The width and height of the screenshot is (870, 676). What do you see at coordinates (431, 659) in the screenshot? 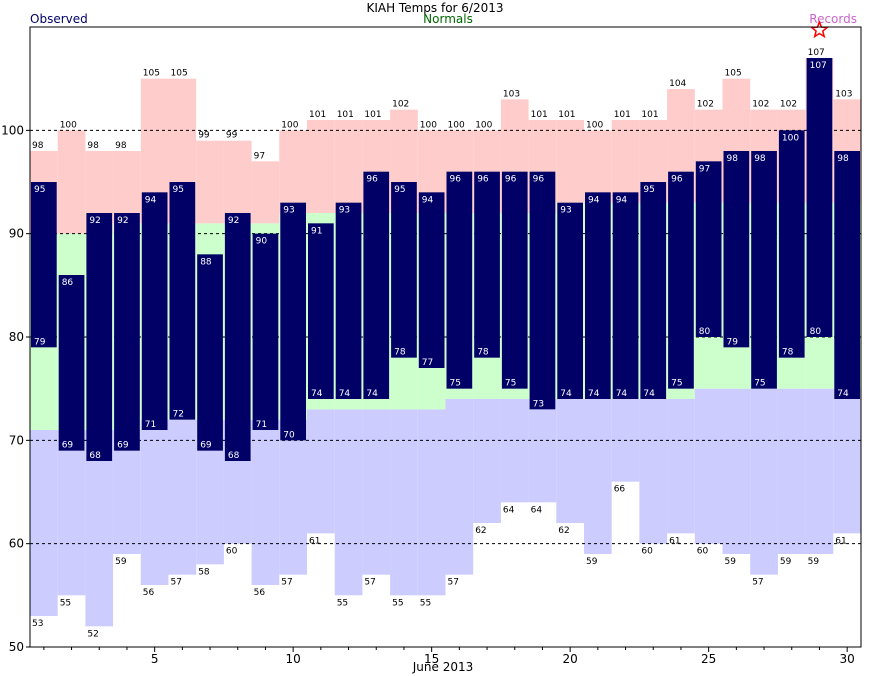
I see `x-tick-label: 15` at bounding box center [431, 659].